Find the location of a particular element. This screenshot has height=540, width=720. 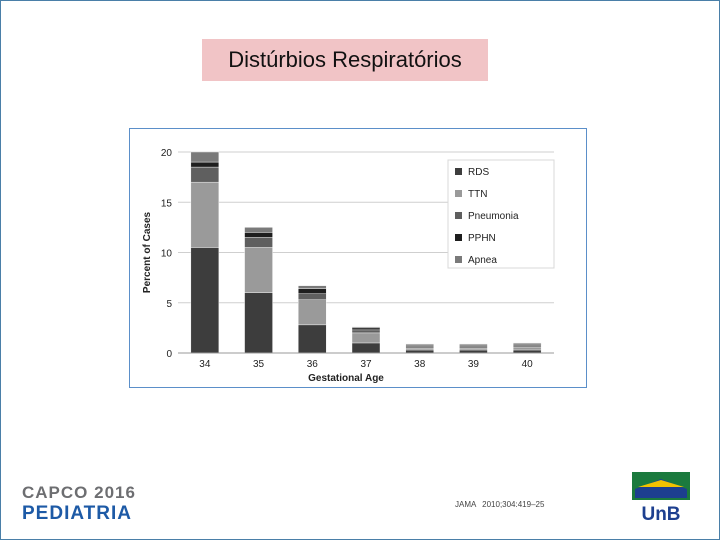

legend: RDS TTN Pneumonia PPHN Apnea is located at coordinates (501, 214).